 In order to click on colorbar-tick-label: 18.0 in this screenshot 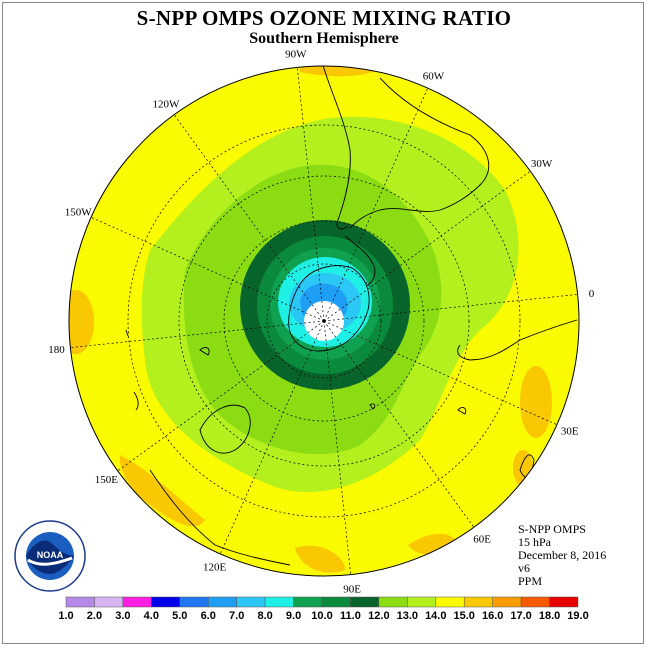, I will do `click(549, 616)`.